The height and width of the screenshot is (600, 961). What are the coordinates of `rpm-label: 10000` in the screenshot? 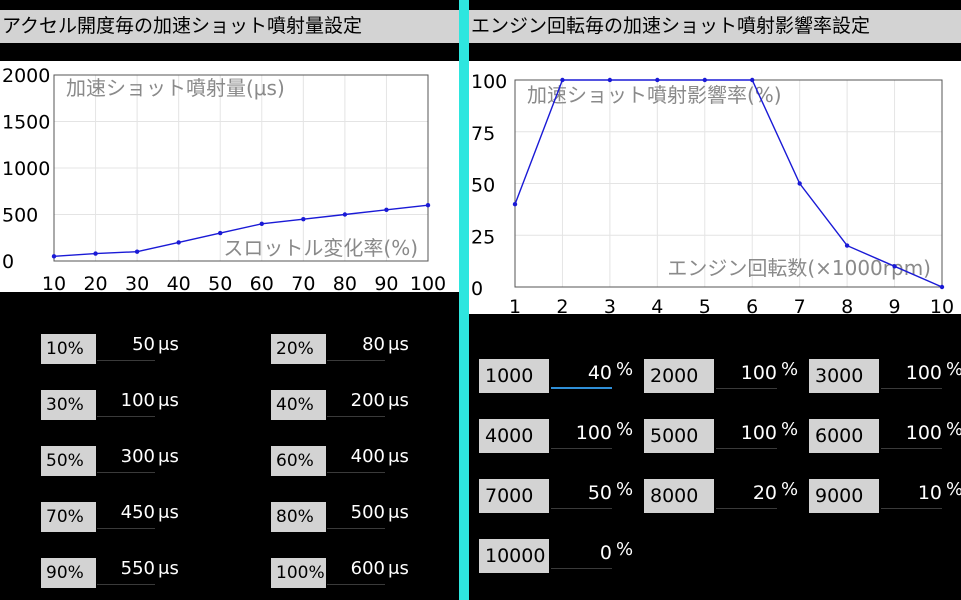 It's located at (514, 556).